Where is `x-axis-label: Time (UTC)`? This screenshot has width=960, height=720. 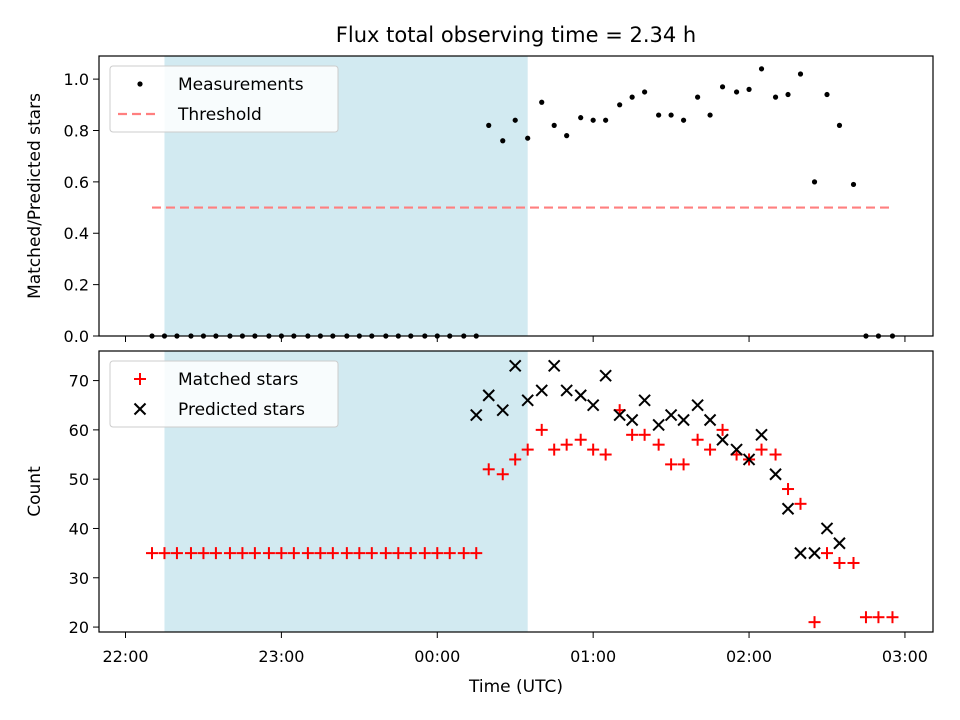 x-axis-label: Time (UTC) is located at coordinates (515, 687).